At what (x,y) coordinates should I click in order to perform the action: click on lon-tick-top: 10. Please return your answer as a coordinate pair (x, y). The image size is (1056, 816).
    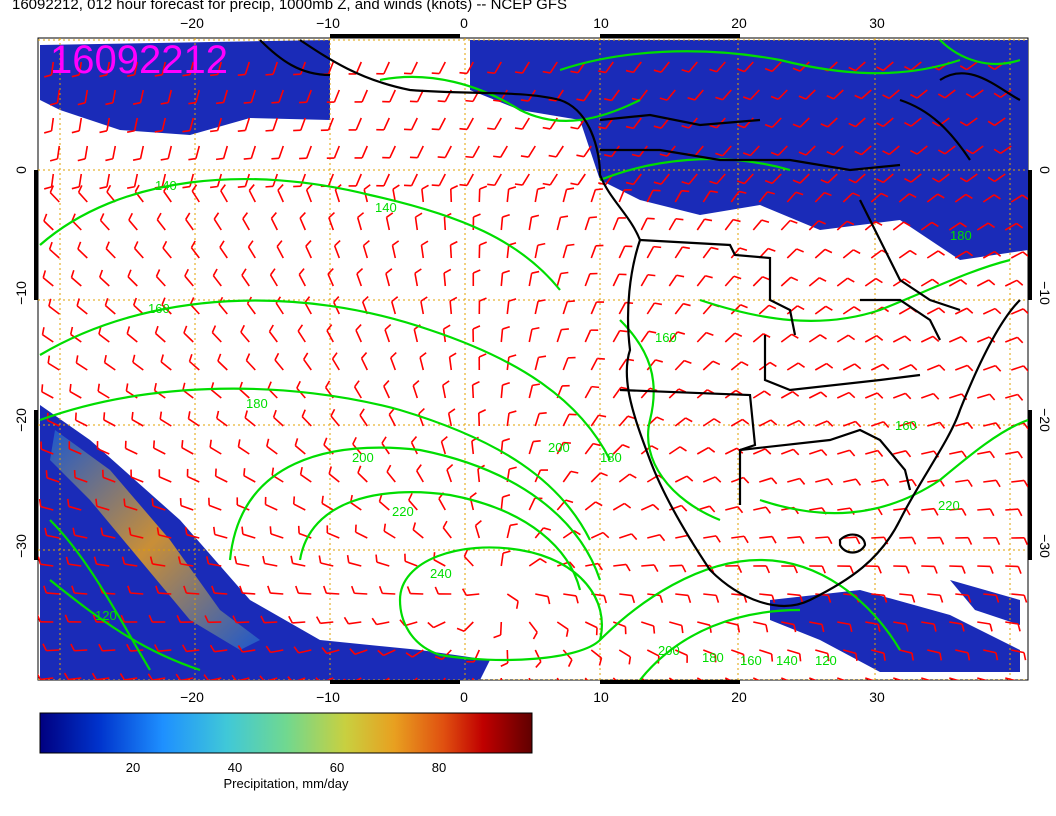
    Looking at the image, I should click on (601, 23).